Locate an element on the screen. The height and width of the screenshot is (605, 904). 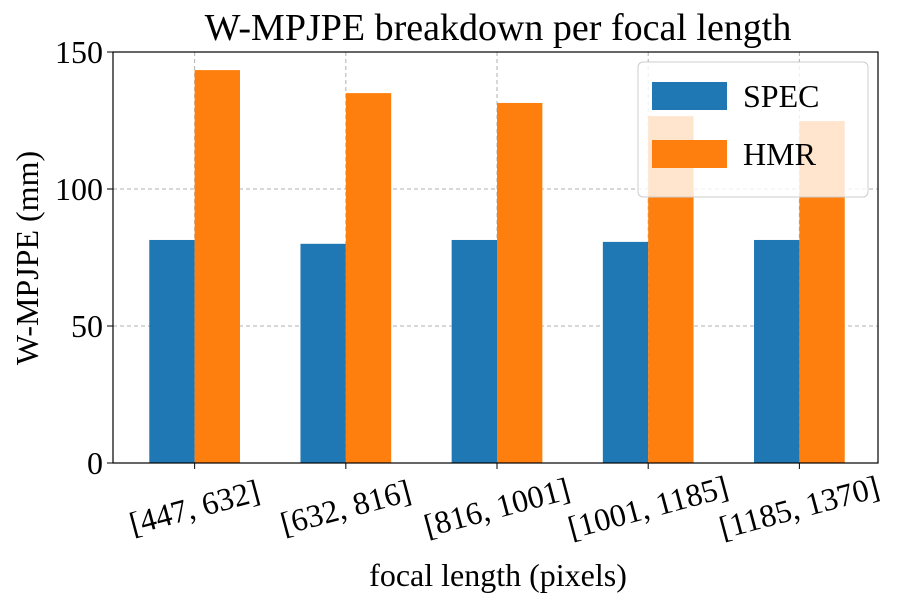
y-tick-label: 100 is located at coordinates (79, 189).